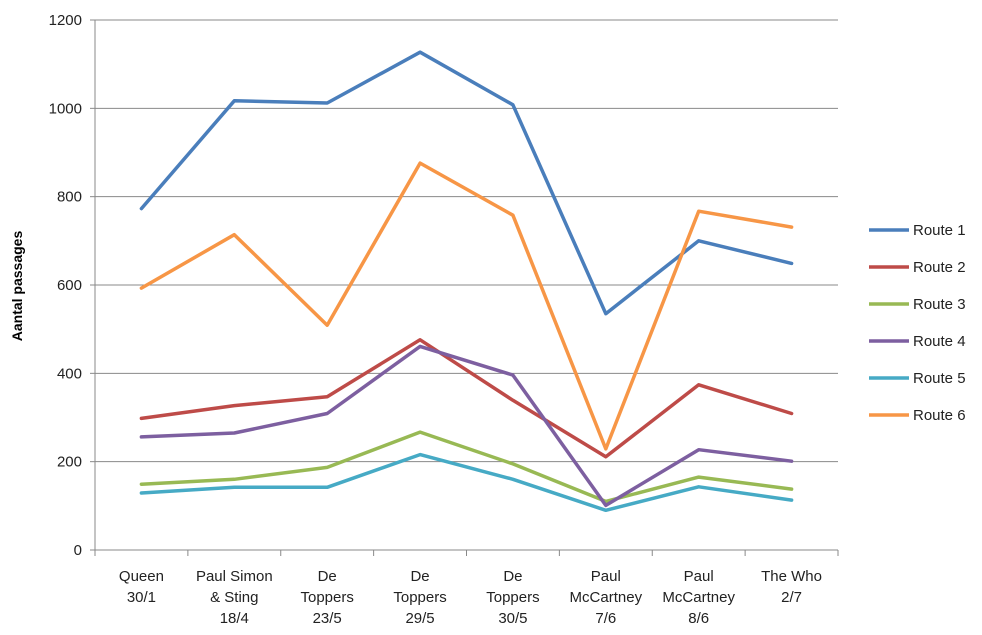 The width and height of the screenshot is (982, 635). Describe the element at coordinates (327, 597) in the screenshot. I see `x-tick-label: De Toppers 23/5` at that location.